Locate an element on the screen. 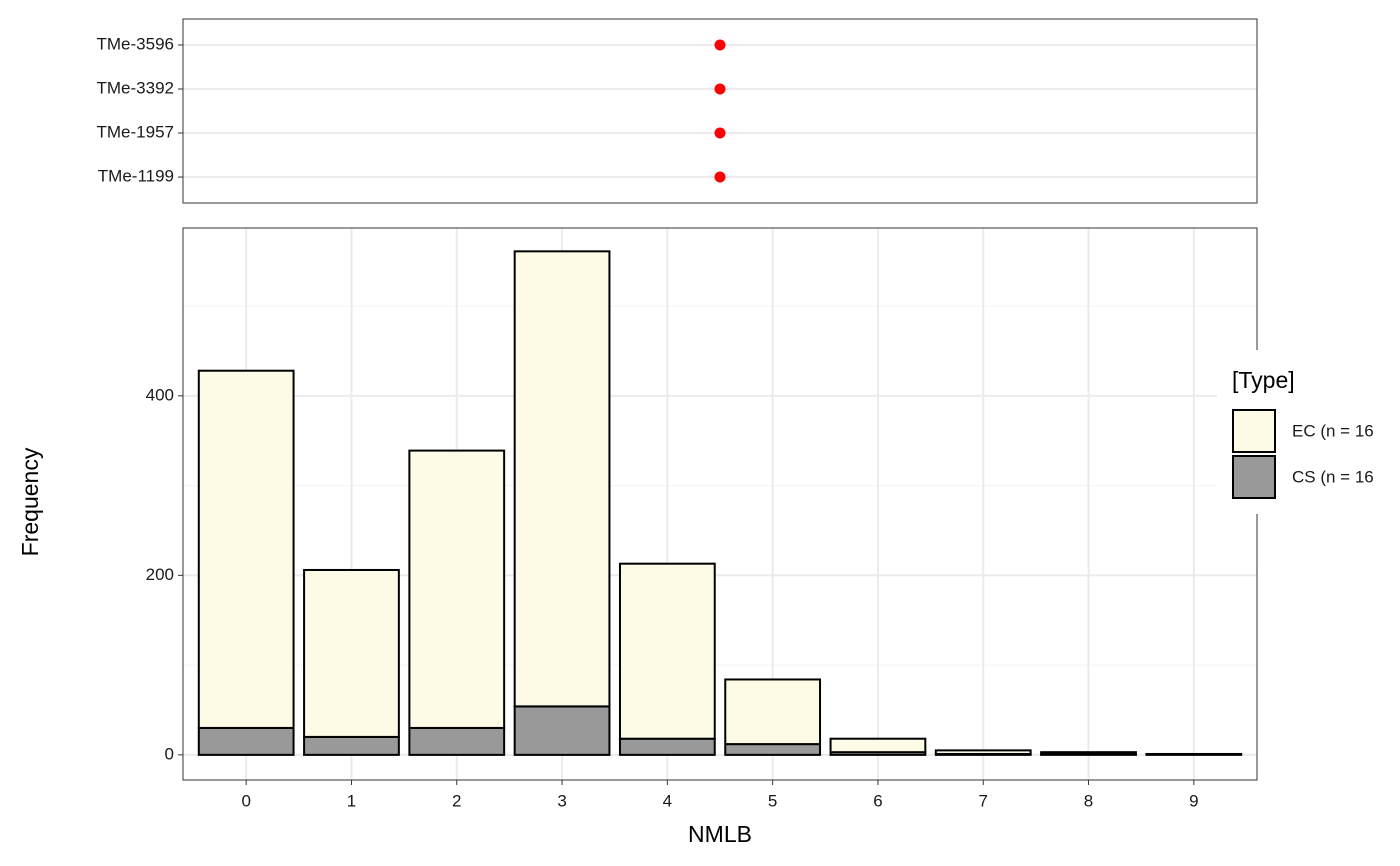 The height and width of the screenshot is (866, 1400). x-tick-label: 2 is located at coordinates (456, 800).